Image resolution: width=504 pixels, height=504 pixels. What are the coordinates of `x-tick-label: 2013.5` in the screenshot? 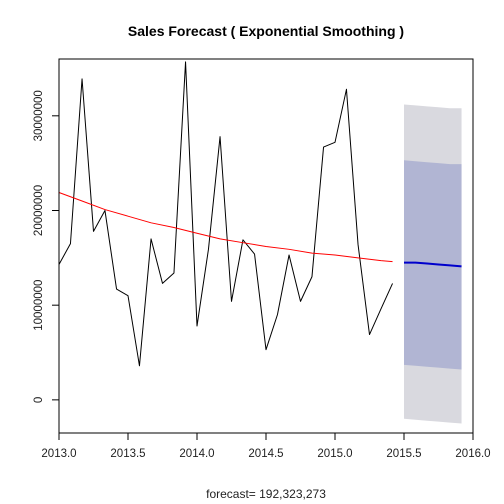 It's located at (127, 454).